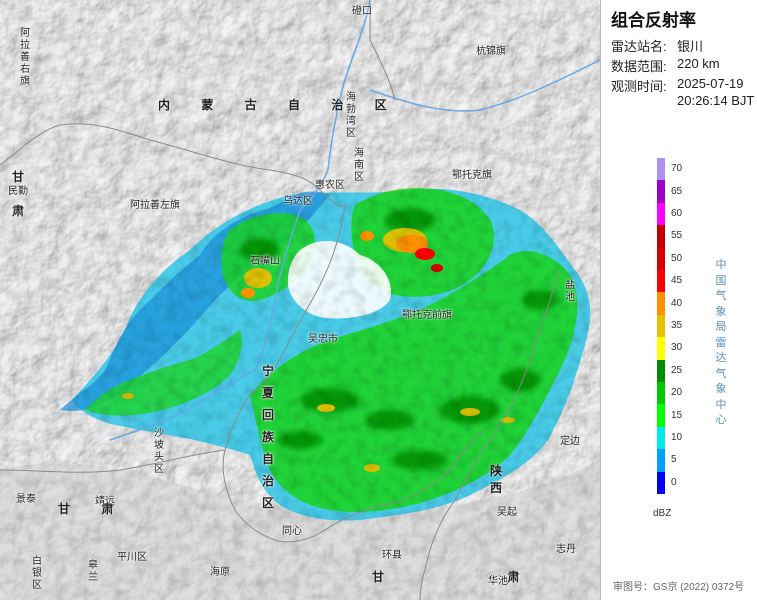 This screenshot has height=600, width=757. I want to click on legend-tick-label: 45, so click(677, 281).